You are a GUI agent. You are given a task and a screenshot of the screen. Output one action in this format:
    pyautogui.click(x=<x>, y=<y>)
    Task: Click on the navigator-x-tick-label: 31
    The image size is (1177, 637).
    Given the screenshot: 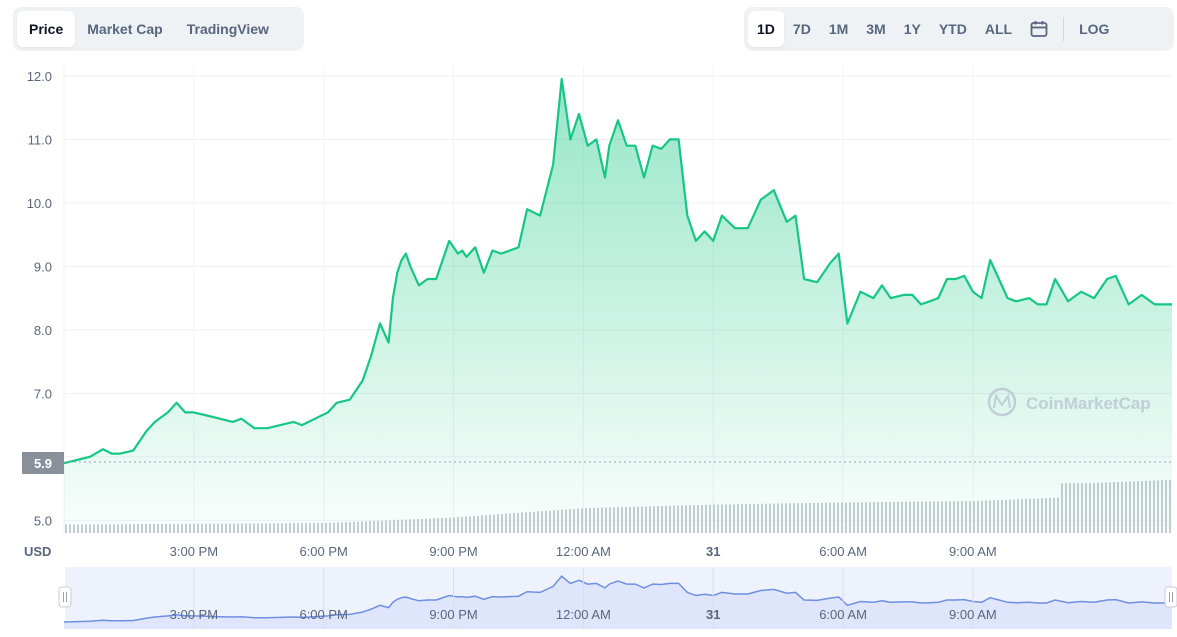 What is the action you would take?
    pyautogui.click(x=713, y=614)
    